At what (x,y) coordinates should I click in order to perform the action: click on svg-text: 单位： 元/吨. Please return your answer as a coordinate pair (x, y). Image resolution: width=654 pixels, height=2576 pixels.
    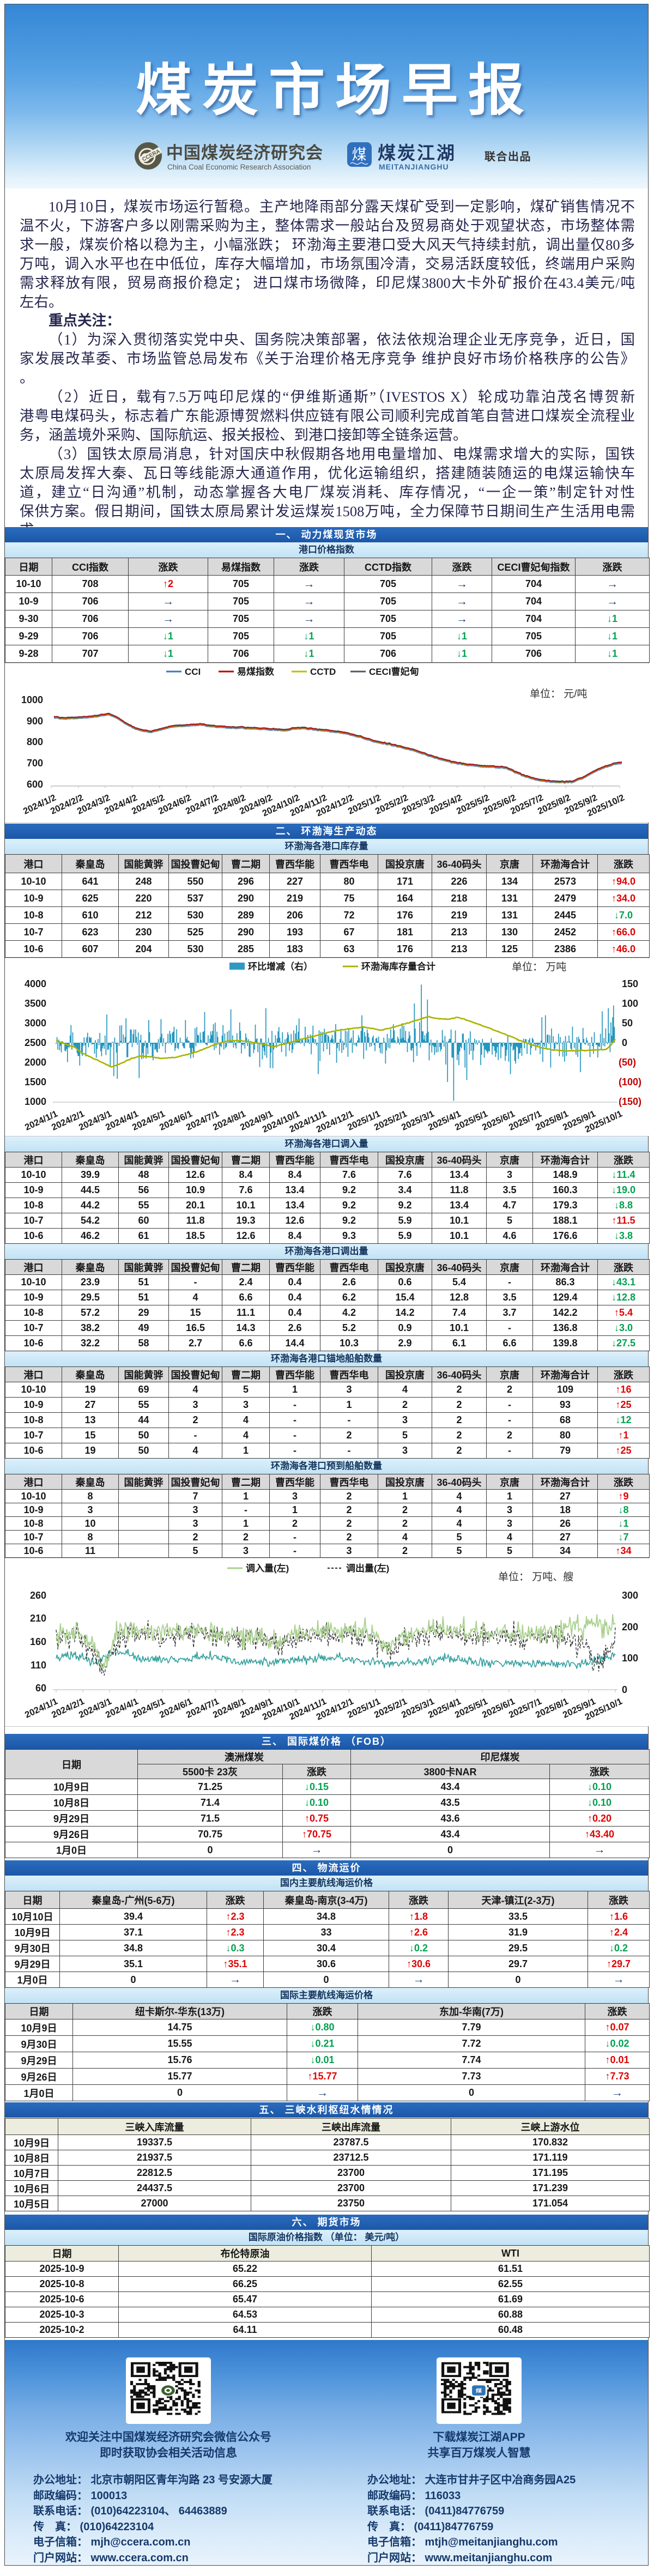
    Looking at the image, I should click on (559, 694).